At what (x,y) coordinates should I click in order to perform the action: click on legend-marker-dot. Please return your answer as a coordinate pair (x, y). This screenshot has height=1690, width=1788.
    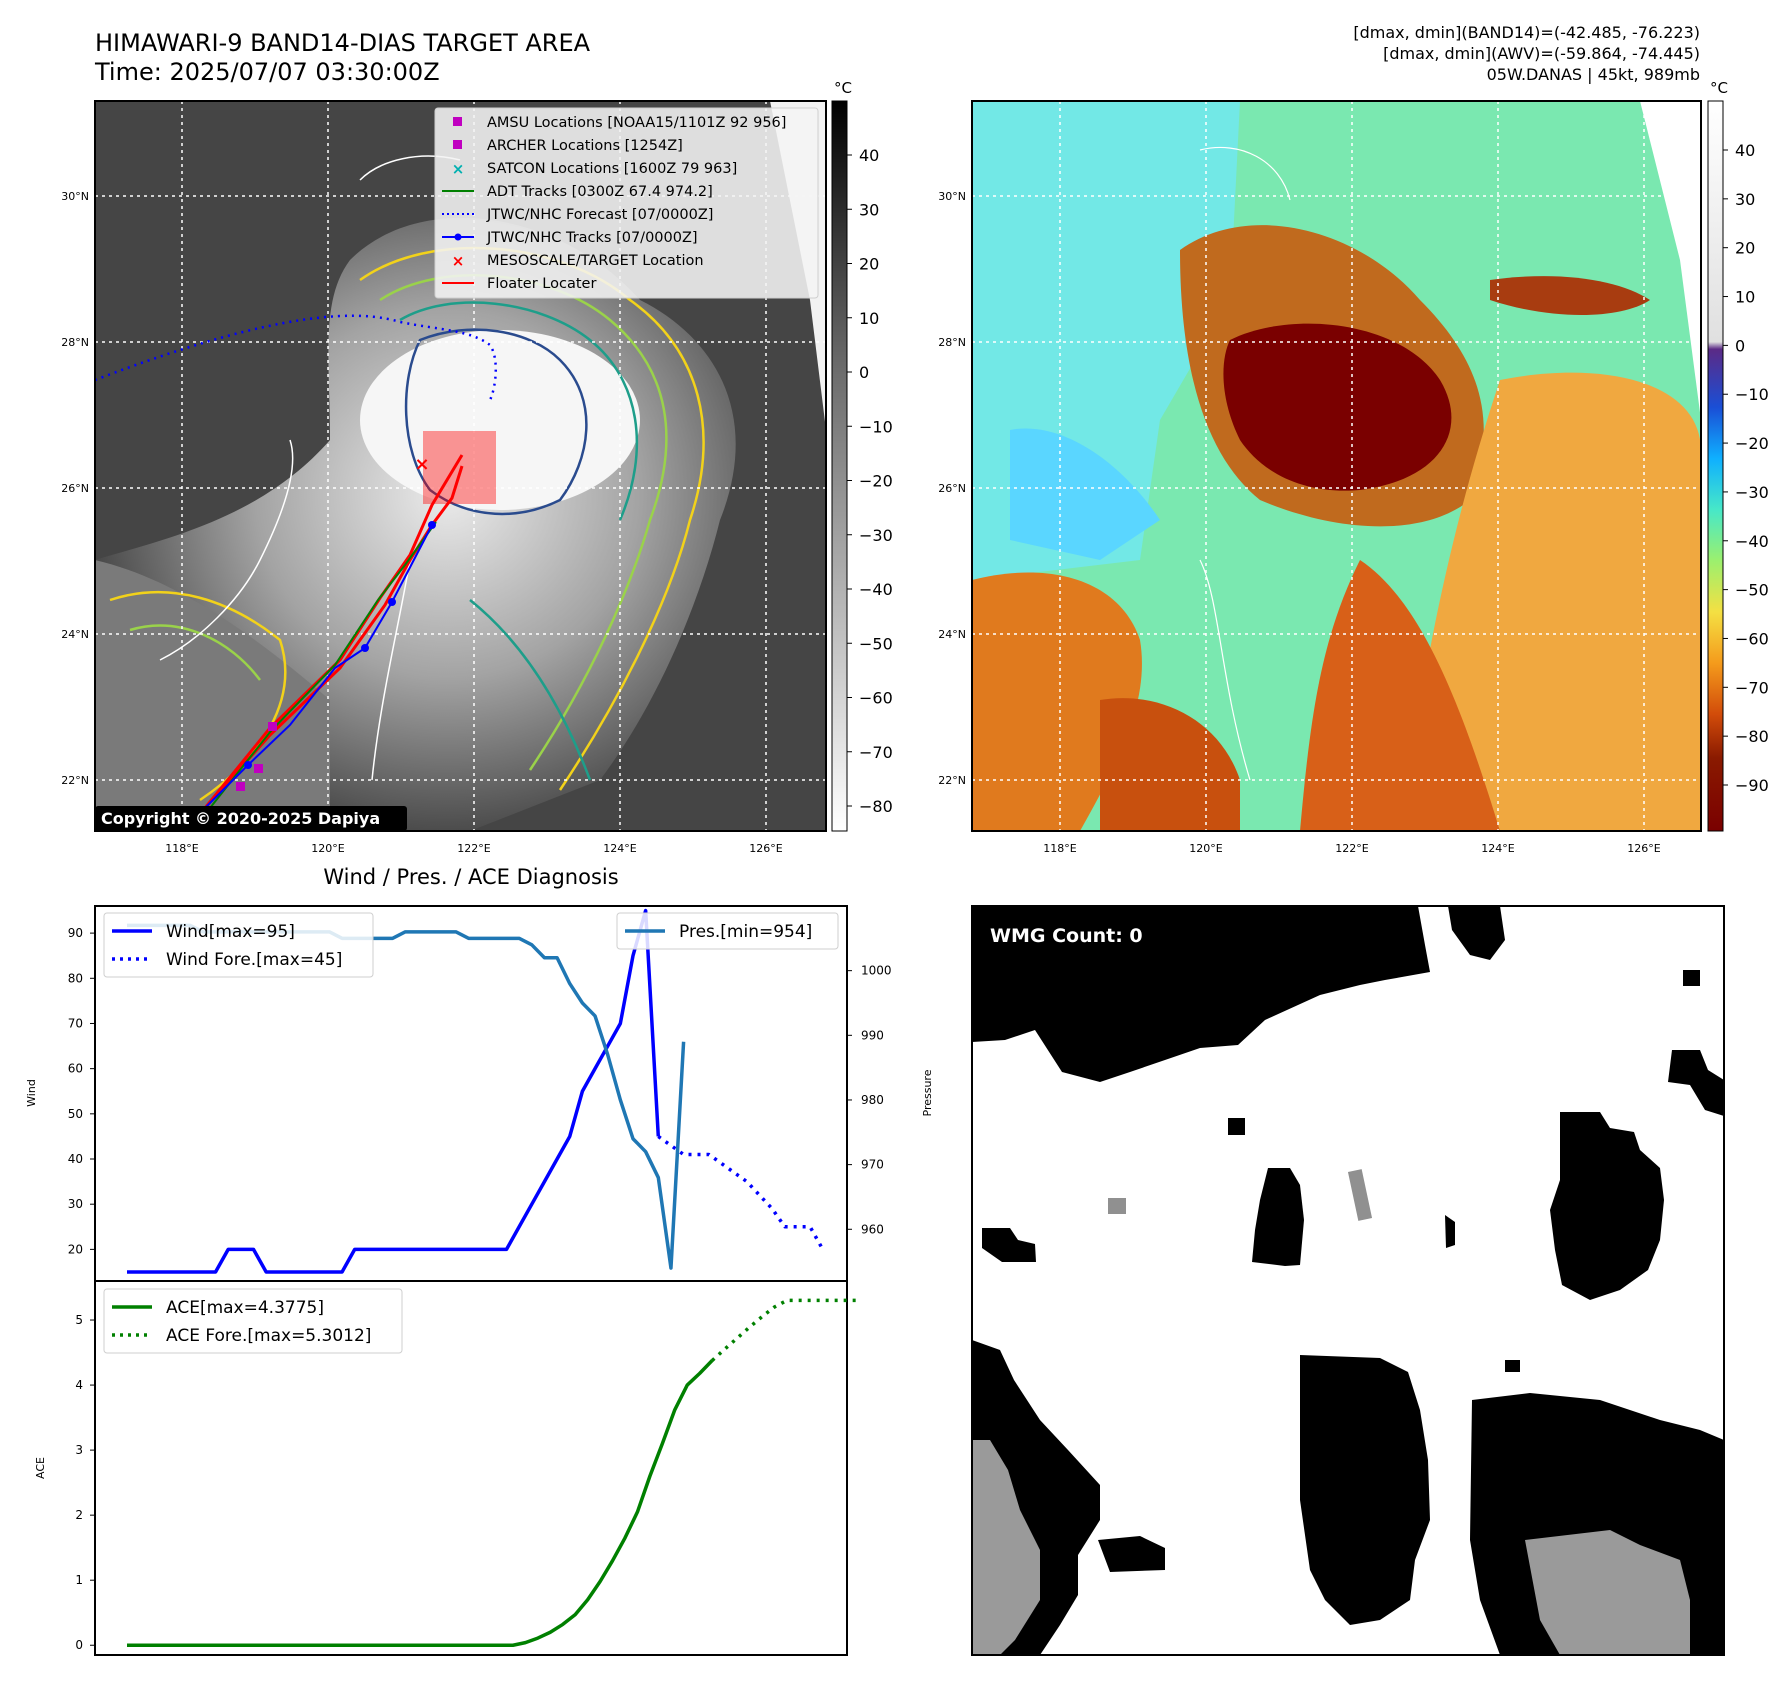
    Looking at the image, I should click on (458, 237).